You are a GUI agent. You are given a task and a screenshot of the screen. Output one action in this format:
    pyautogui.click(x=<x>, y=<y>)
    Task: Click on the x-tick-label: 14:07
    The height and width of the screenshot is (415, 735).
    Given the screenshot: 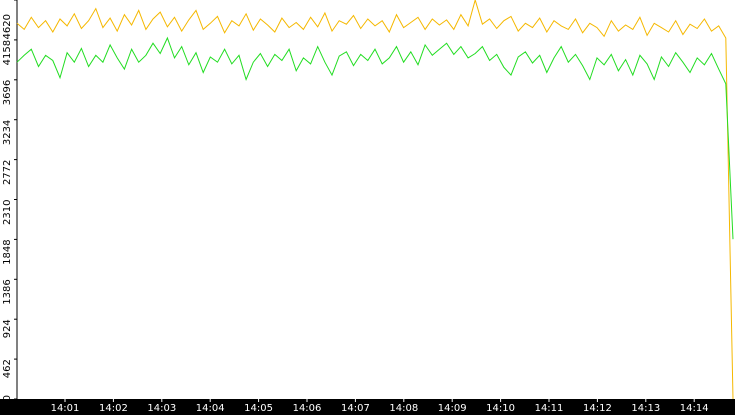 What is the action you would take?
    pyautogui.click(x=355, y=408)
    